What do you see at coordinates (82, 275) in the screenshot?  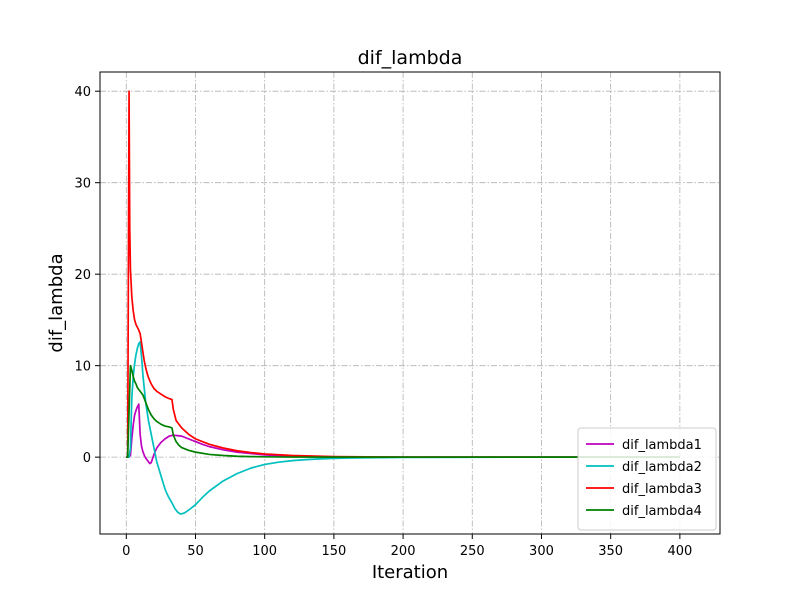 I see `y-tick-label: 20` at bounding box center [82, 275].